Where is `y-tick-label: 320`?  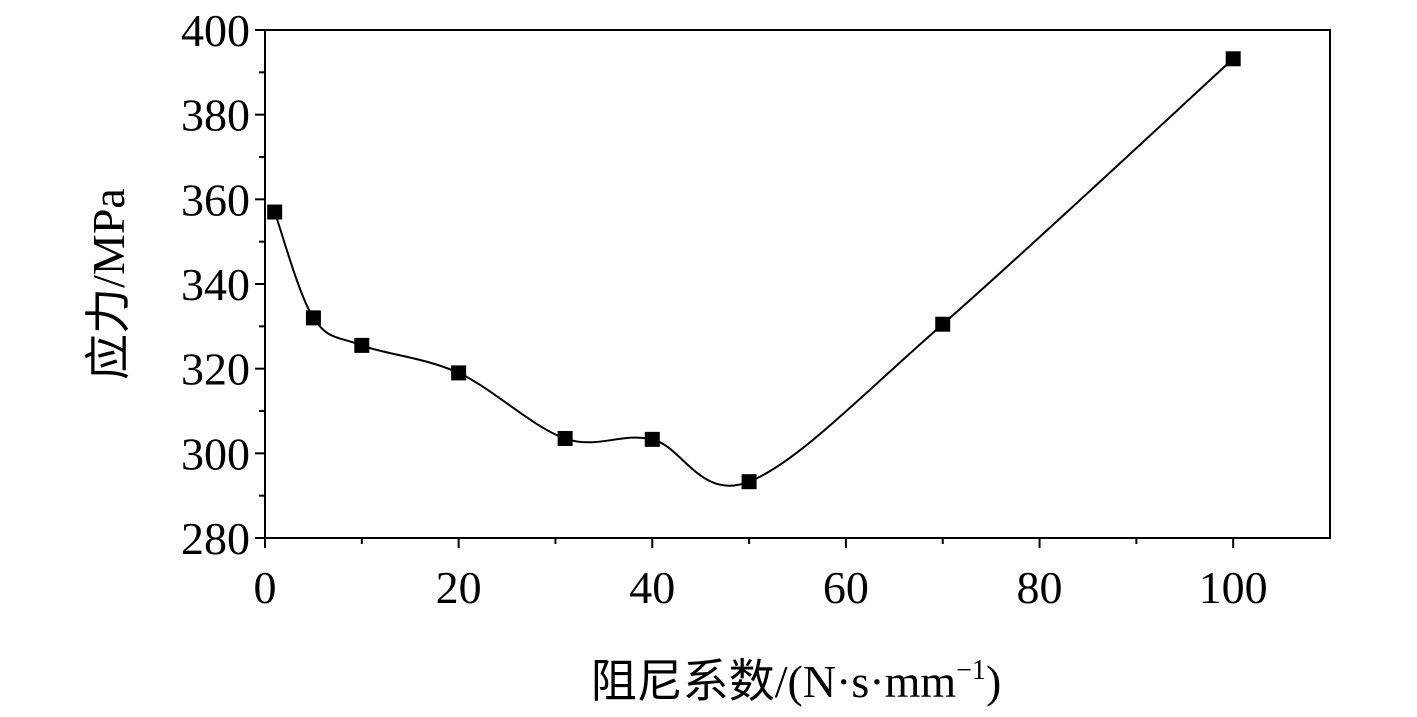
y-tick-label: 320 is located at coordinates (215, 369).